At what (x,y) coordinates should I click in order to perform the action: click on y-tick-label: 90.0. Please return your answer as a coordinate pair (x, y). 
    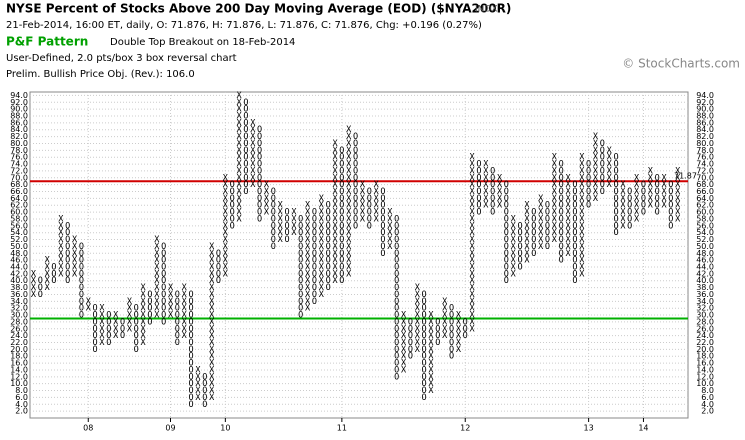
    Looking at the image, I should click on (19, 109).